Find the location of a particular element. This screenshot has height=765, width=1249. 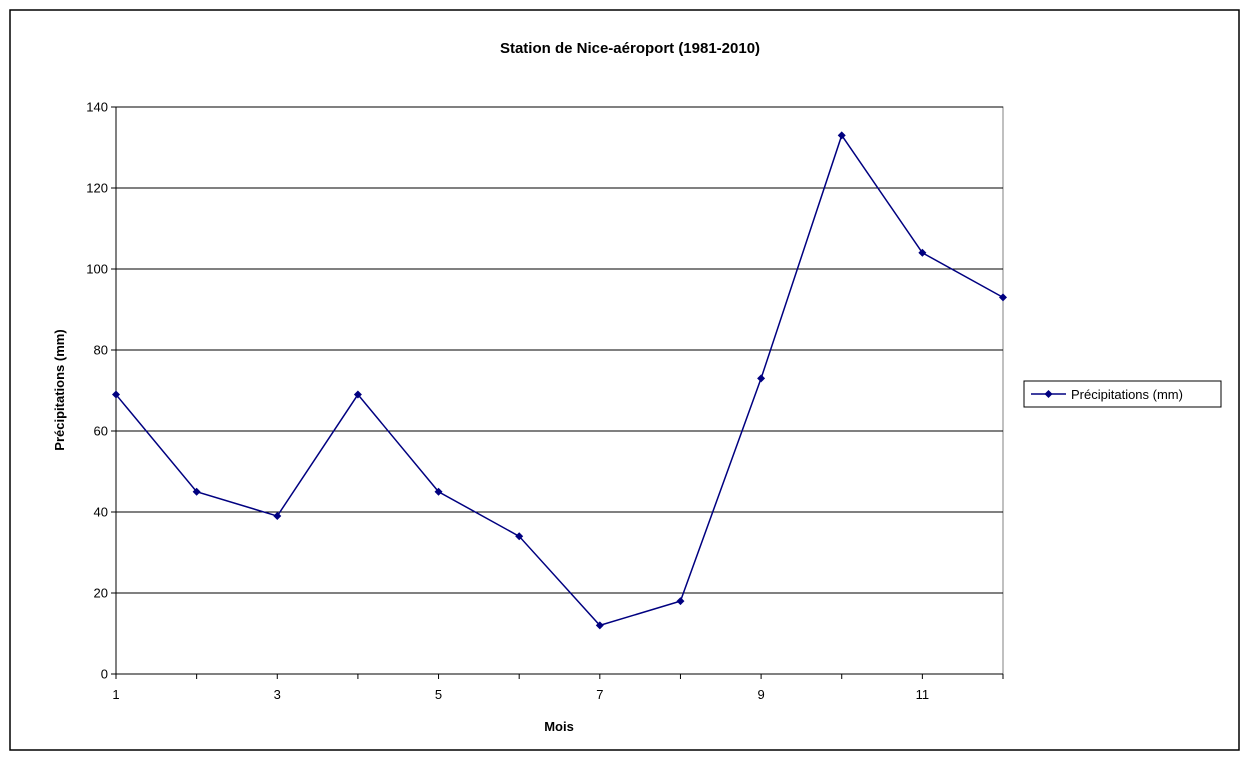

x-tick-label: 1 is located at coordinates (115, 694).